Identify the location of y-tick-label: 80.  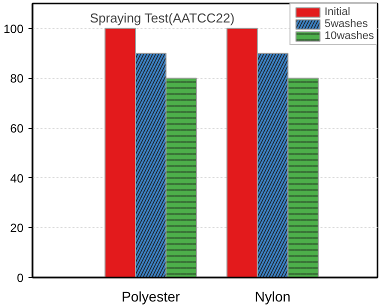
(17, 79).